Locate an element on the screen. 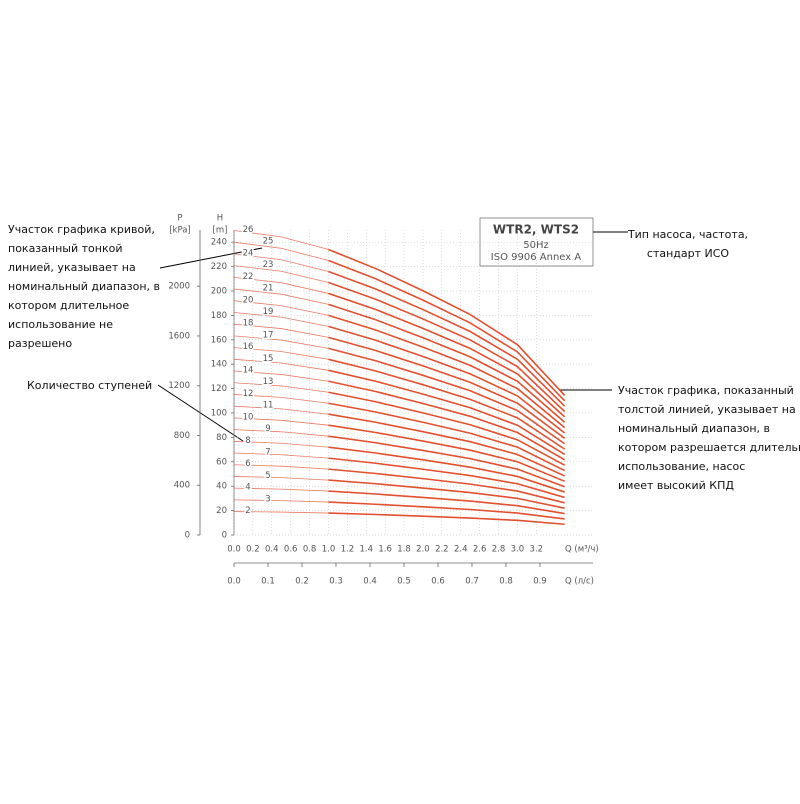  stage-label: 24 is located at coordinates (248, 253).